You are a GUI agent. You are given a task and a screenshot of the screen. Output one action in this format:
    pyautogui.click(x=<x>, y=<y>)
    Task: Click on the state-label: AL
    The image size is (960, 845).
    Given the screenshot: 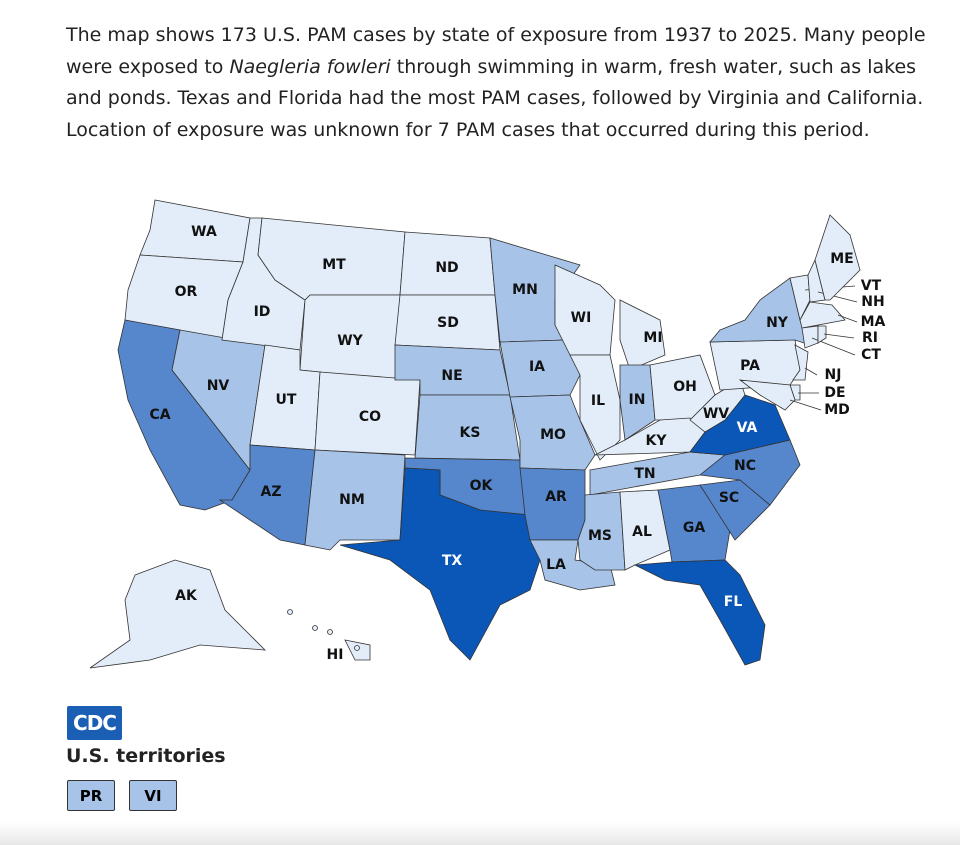 What is the action you would take?
    pyautogui.click(x=642, y=532)
    